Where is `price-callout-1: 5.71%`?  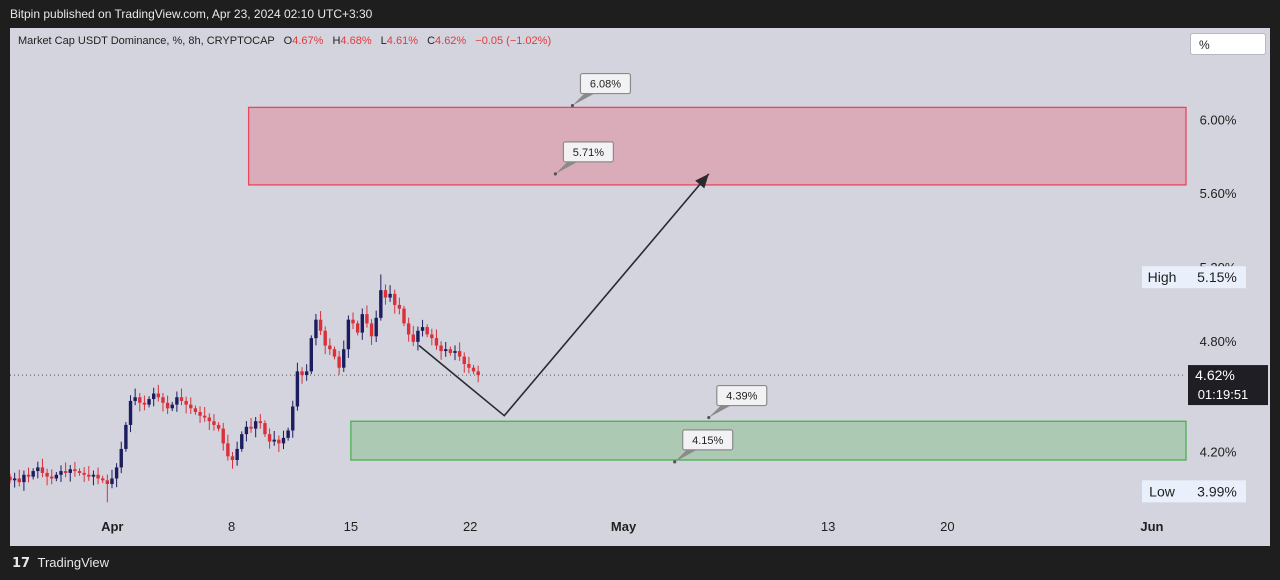 price-callout-1: 5.71% is located at coordinates (583, 158).